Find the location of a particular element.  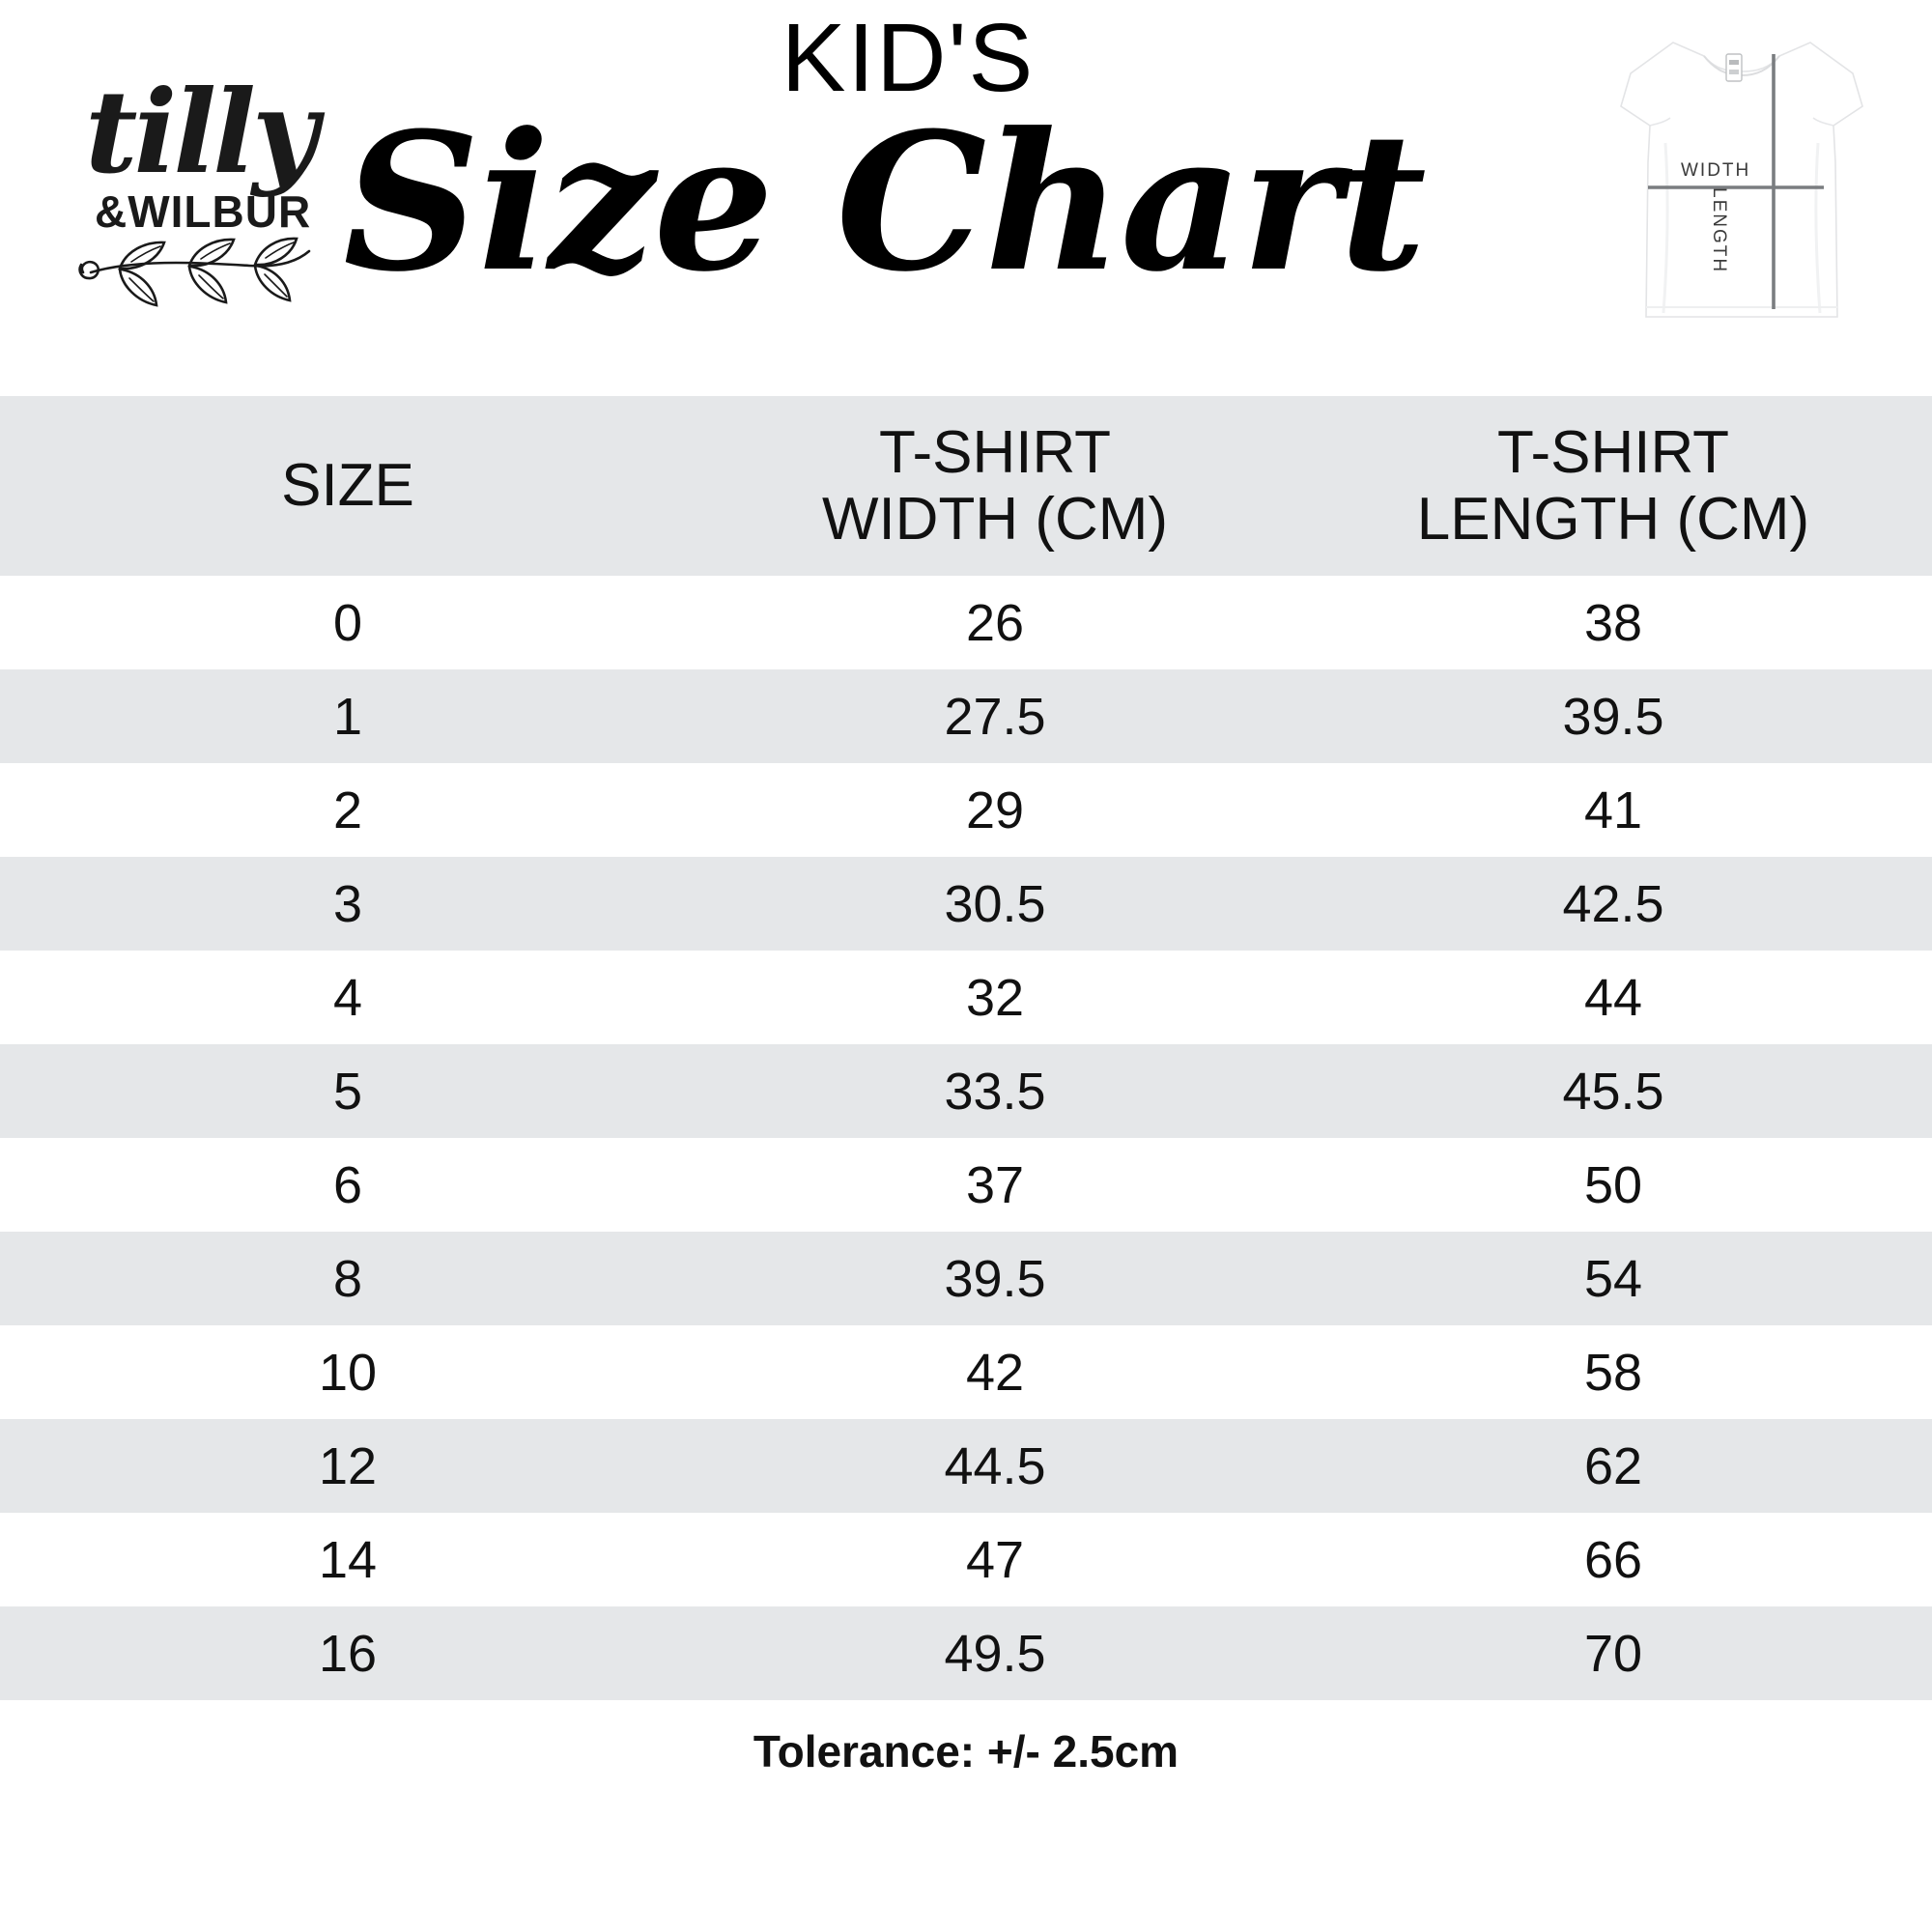

cell-size: 12 is located at coordinates (348, 1465).